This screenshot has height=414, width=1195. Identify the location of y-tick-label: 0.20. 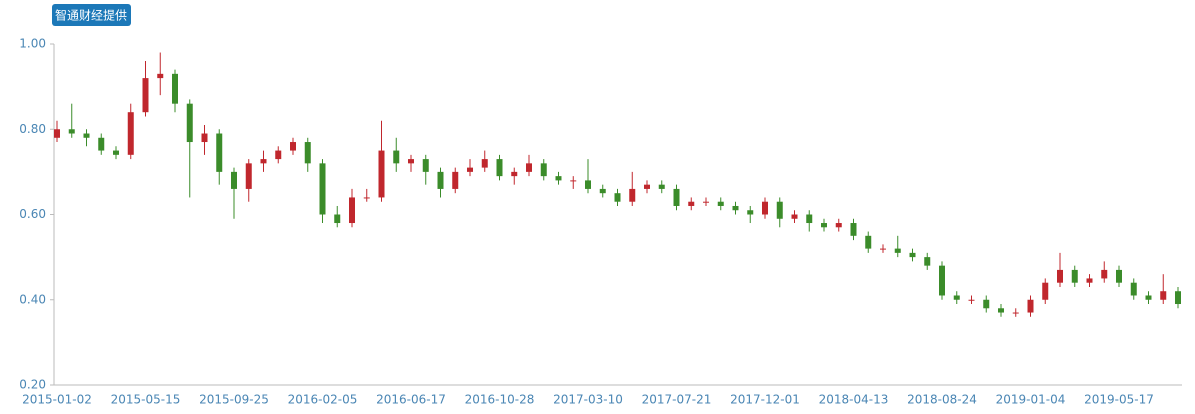
(32, 385).